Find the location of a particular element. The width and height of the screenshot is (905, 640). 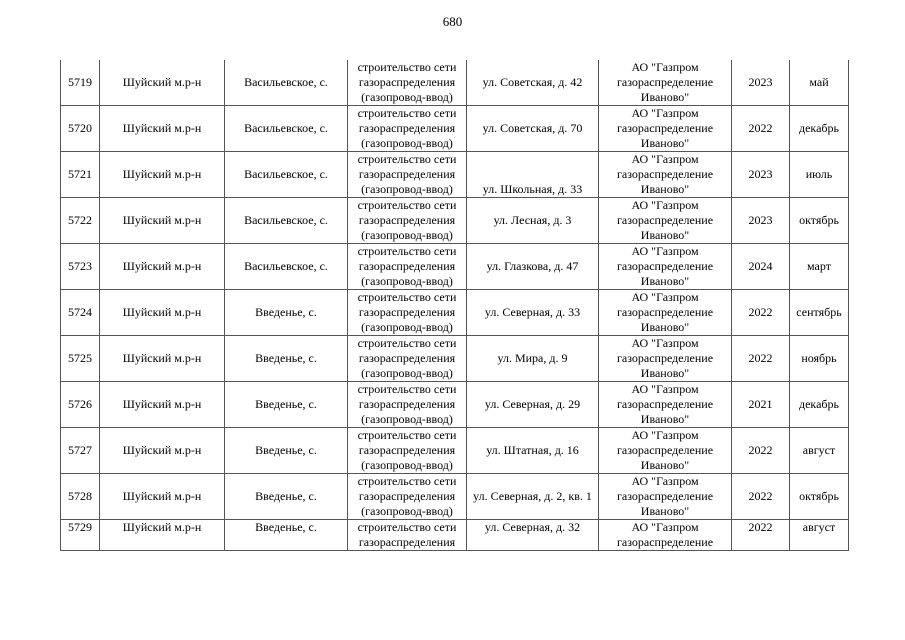

cell-address: ул. Школьная, д. 33 is located at coordinates (532, 174).